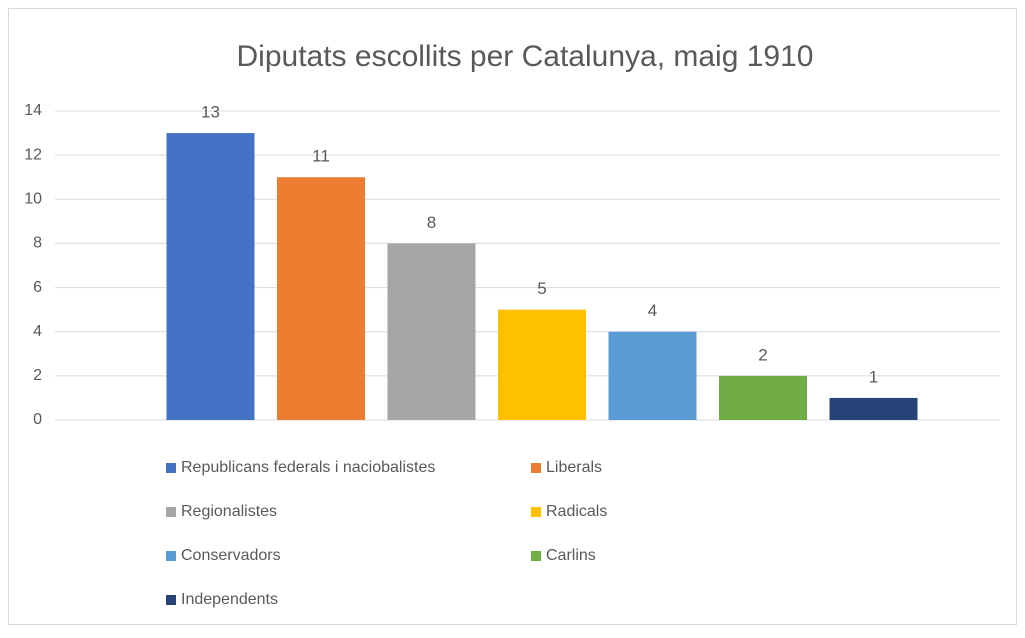 This screenshot has height=638, width=1025. Describe the element at coordinates (574, 467) in the screenshot. I see `legend-label: Liberals` at that location.